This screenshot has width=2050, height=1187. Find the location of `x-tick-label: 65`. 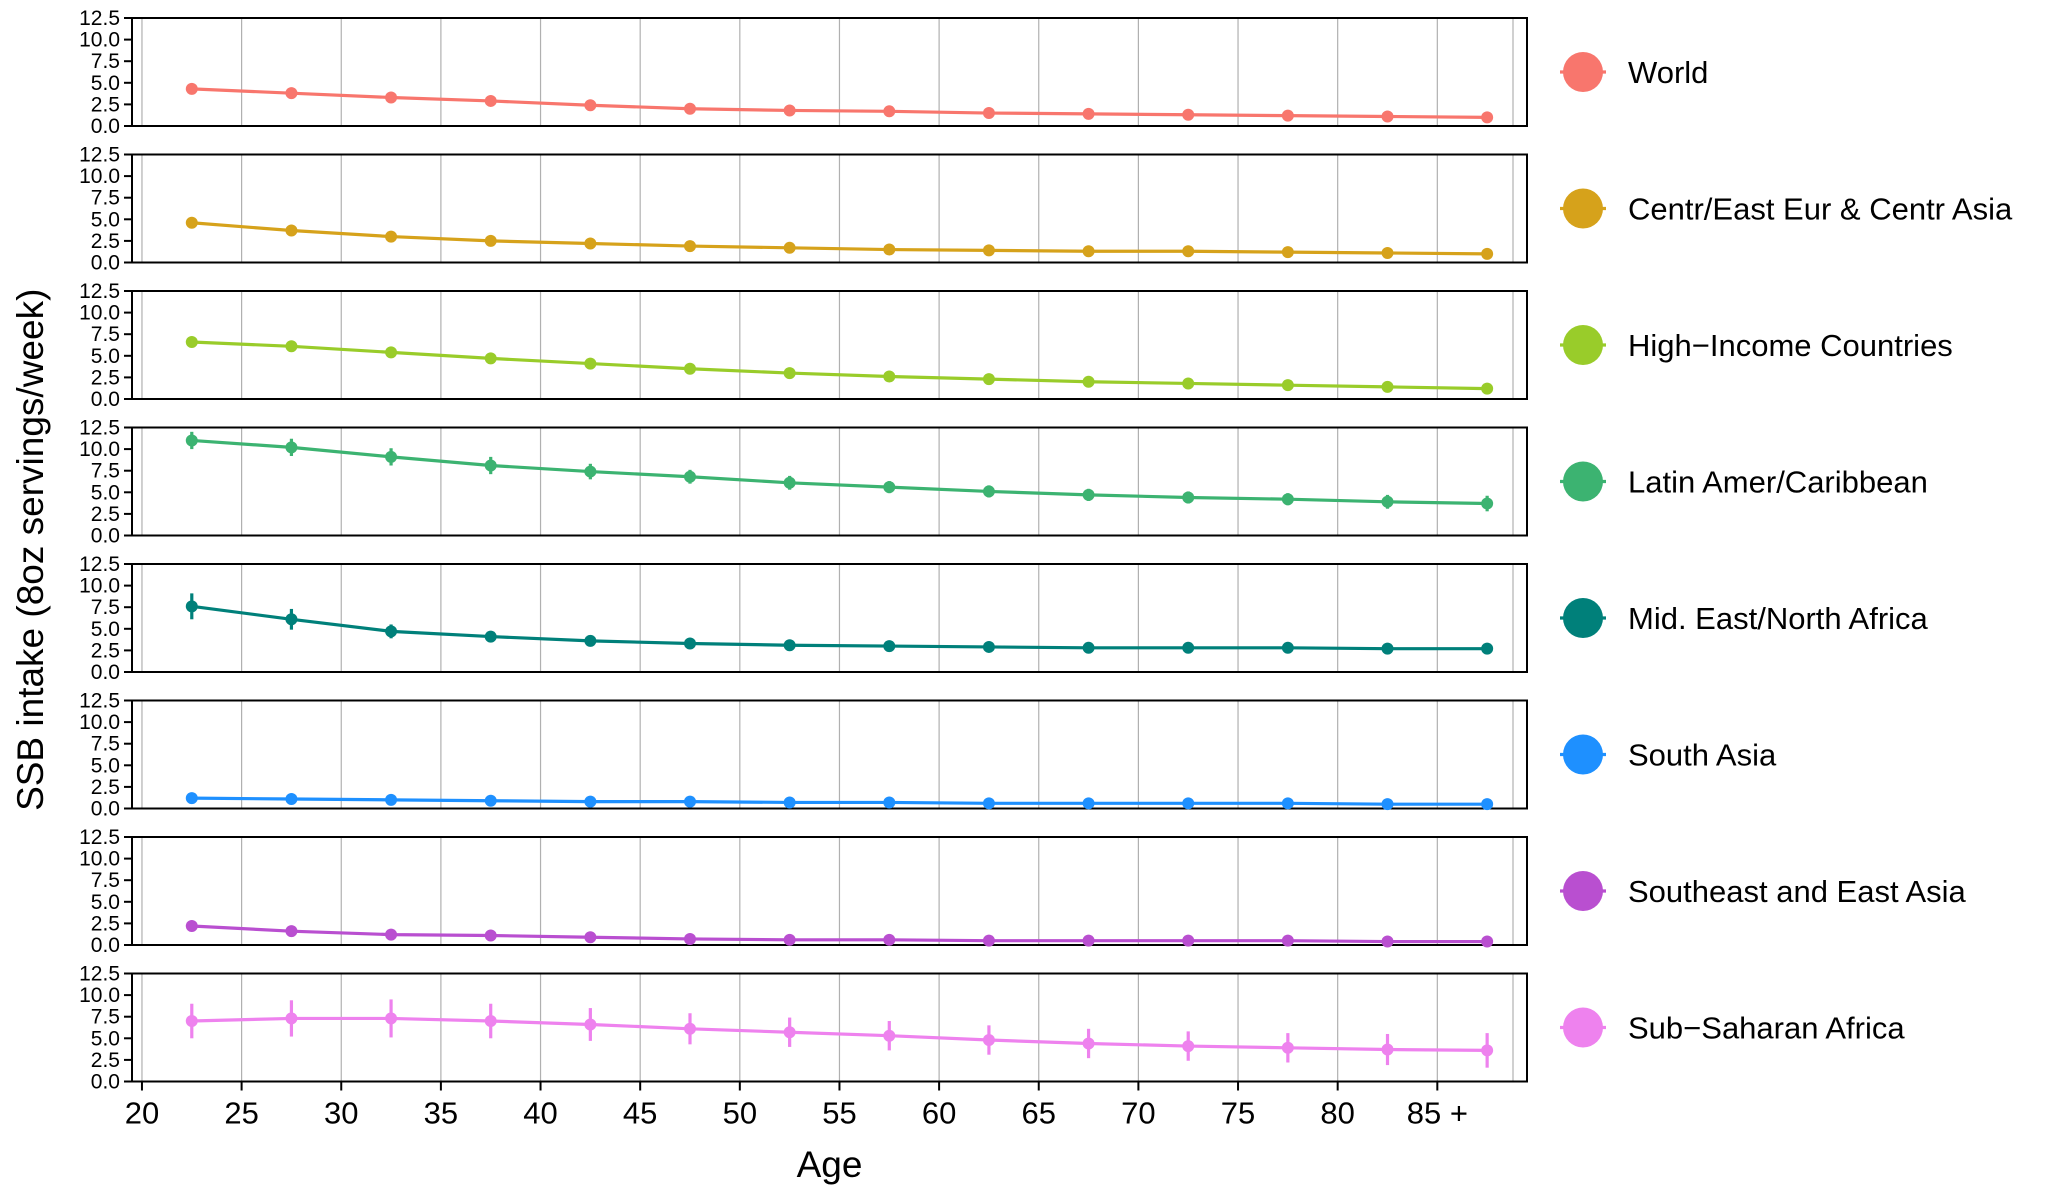

x-tick-label: 65 is located at coordinates (1039, 1113).